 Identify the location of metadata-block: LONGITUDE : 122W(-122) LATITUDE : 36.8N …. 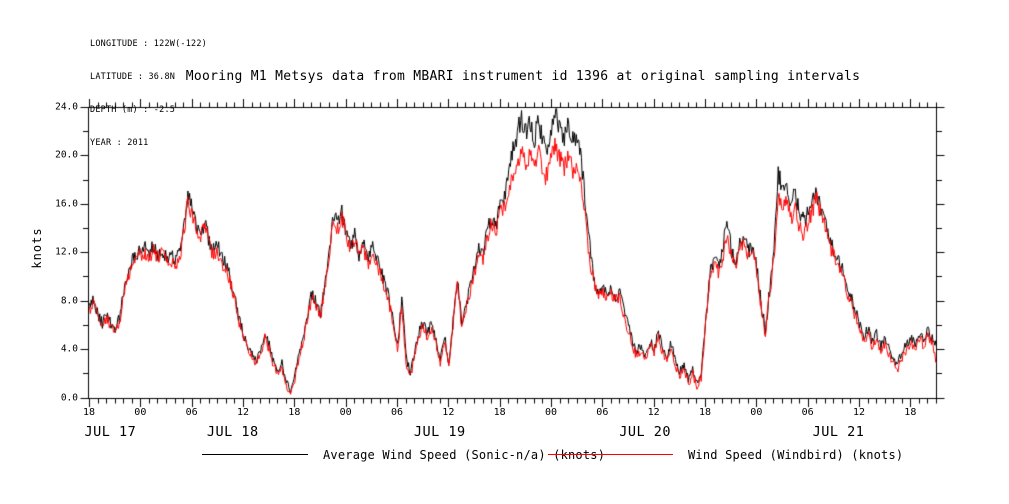
(148, 94).